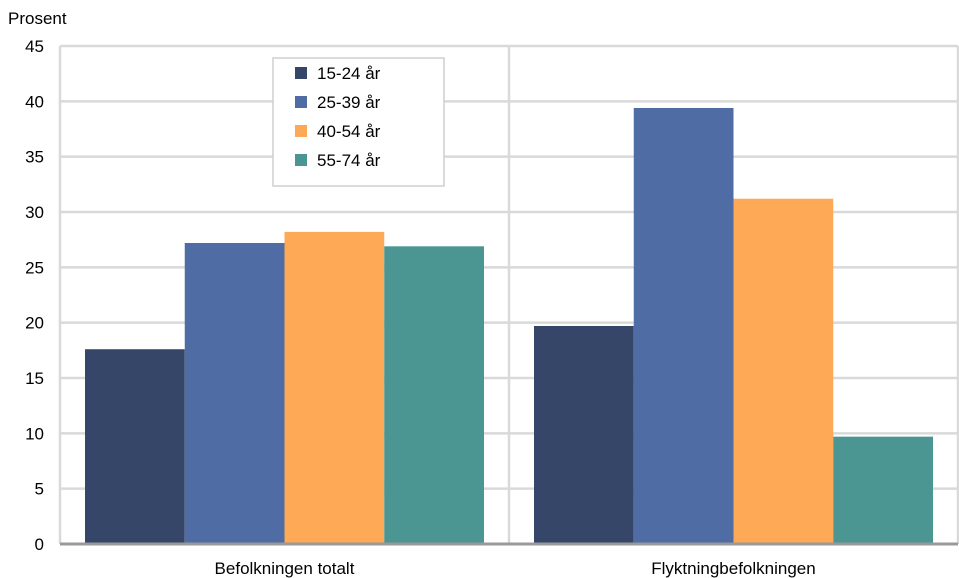  What do you see at coordinates (334, 388) in the screenshot?
I see `bar-40-54-år-0` at bounding box center [334, 388].